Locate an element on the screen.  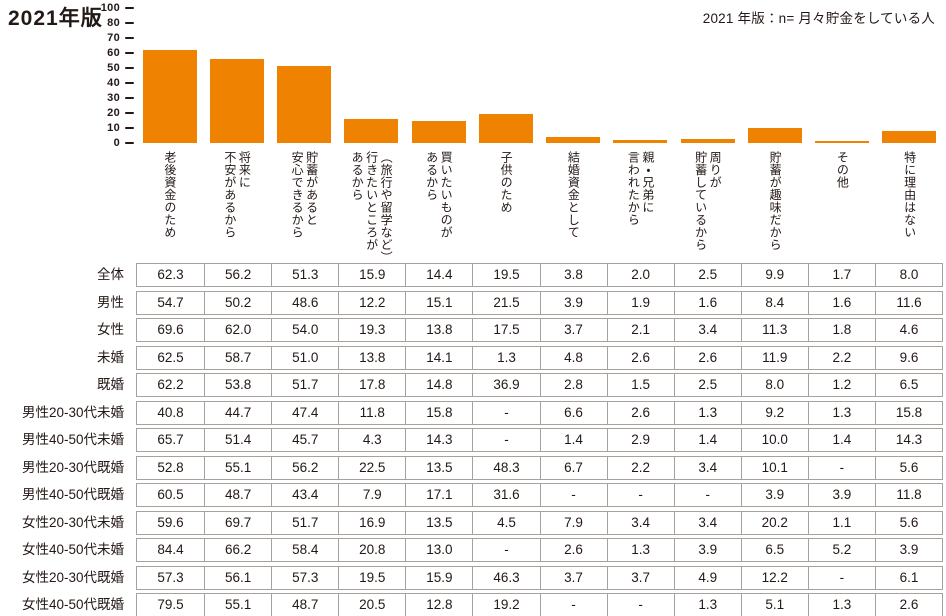
table-cell: 10.0 is located at coordinates (774, 440).